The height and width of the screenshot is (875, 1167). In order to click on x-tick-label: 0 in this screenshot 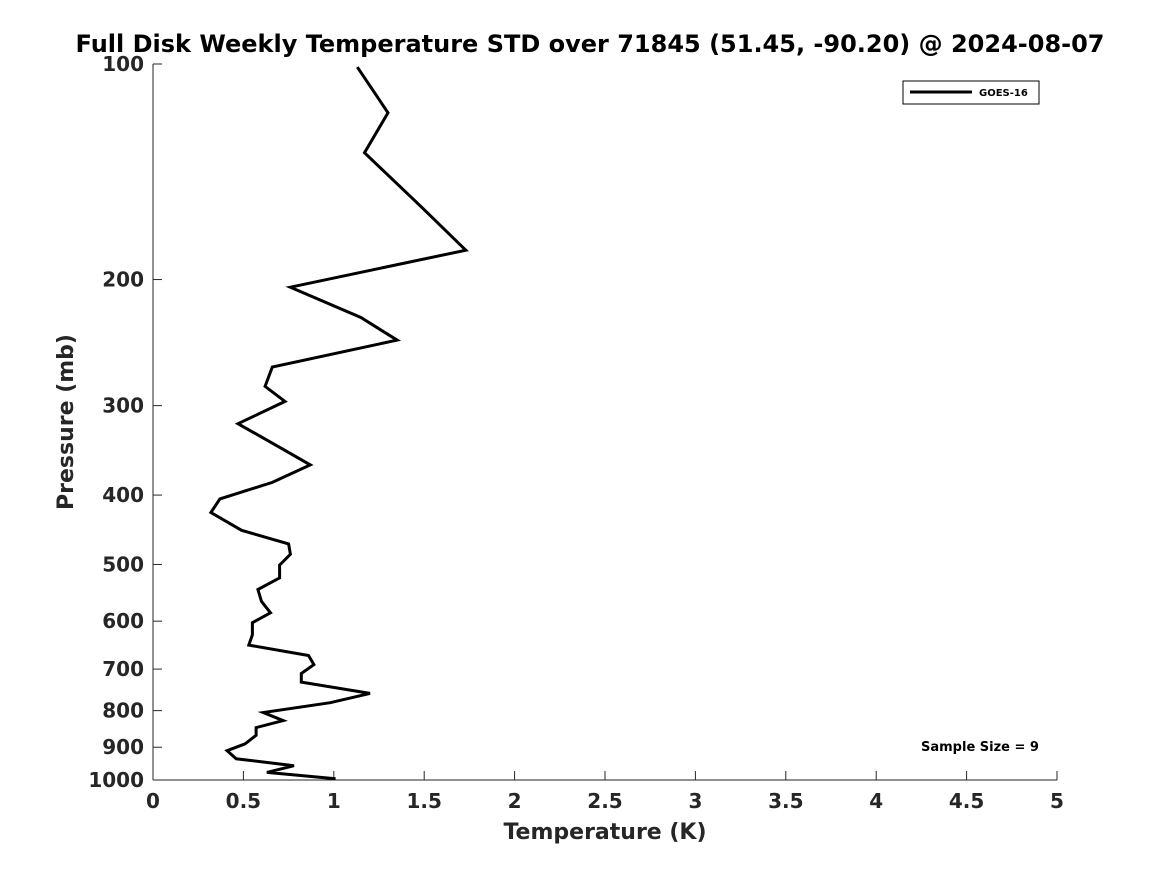, I will do `click(153, 801)`.